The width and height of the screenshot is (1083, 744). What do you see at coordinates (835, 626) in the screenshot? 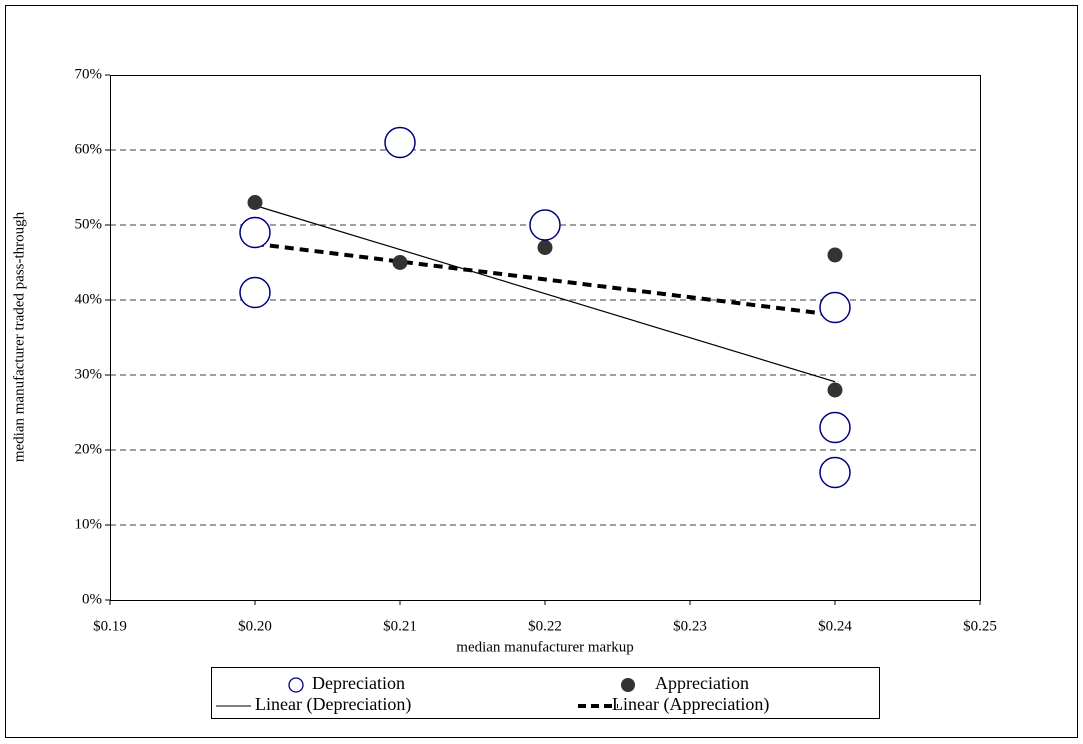
I see `x-tick-label: $0.24` at bounding box center [835, 626].